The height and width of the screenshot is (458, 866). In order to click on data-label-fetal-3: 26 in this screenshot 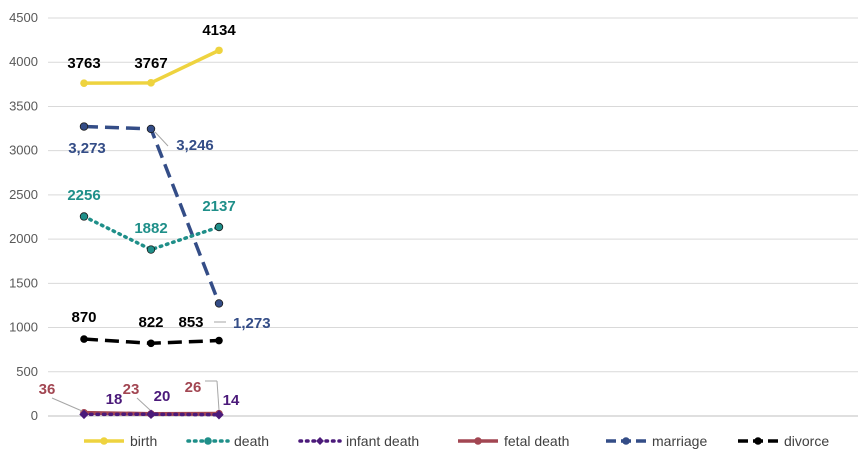, I will do `click(193, 387)`.